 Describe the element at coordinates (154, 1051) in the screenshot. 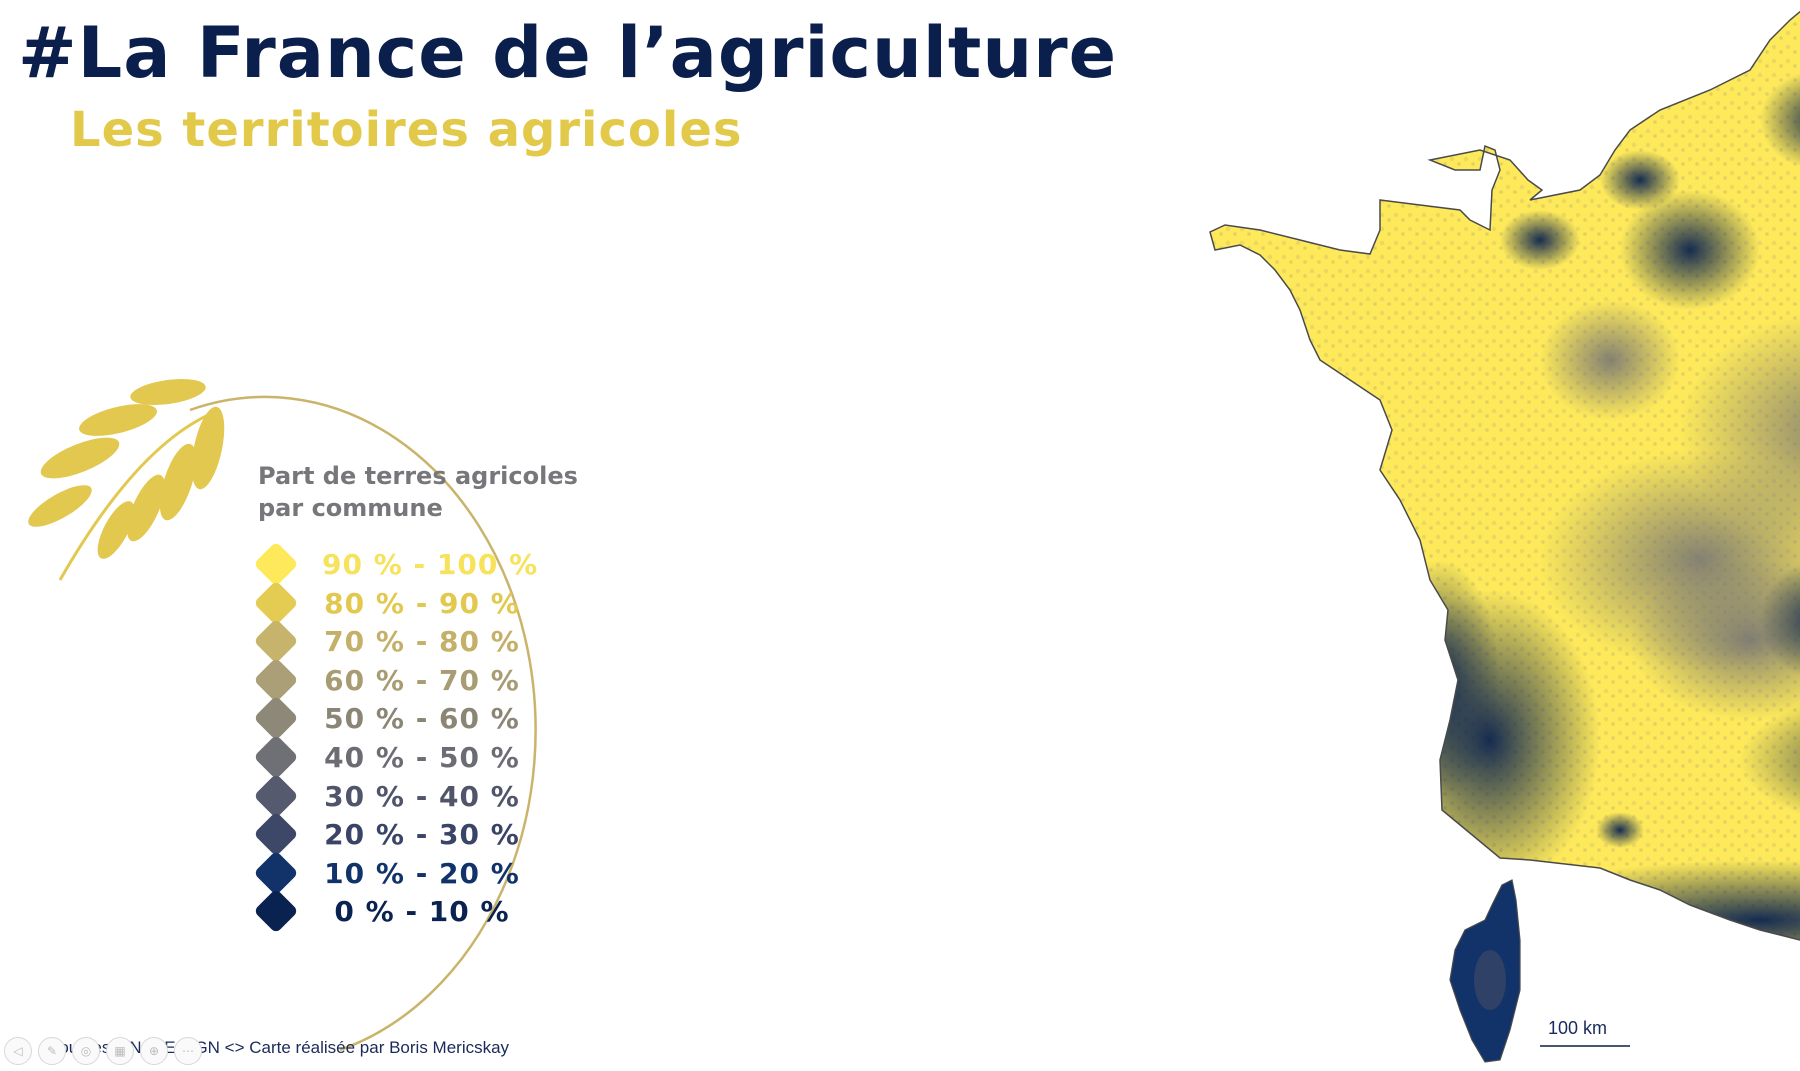

I see `zoom-icon: ⊕` at that location.